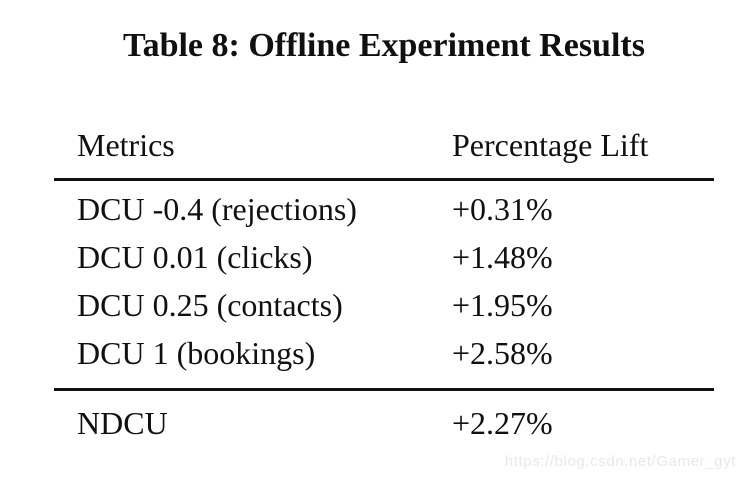 This screenshot has width=742, height=482. Describe the element at coordinates (384, 179) in the screenshot. I see `top-rule` at that location.